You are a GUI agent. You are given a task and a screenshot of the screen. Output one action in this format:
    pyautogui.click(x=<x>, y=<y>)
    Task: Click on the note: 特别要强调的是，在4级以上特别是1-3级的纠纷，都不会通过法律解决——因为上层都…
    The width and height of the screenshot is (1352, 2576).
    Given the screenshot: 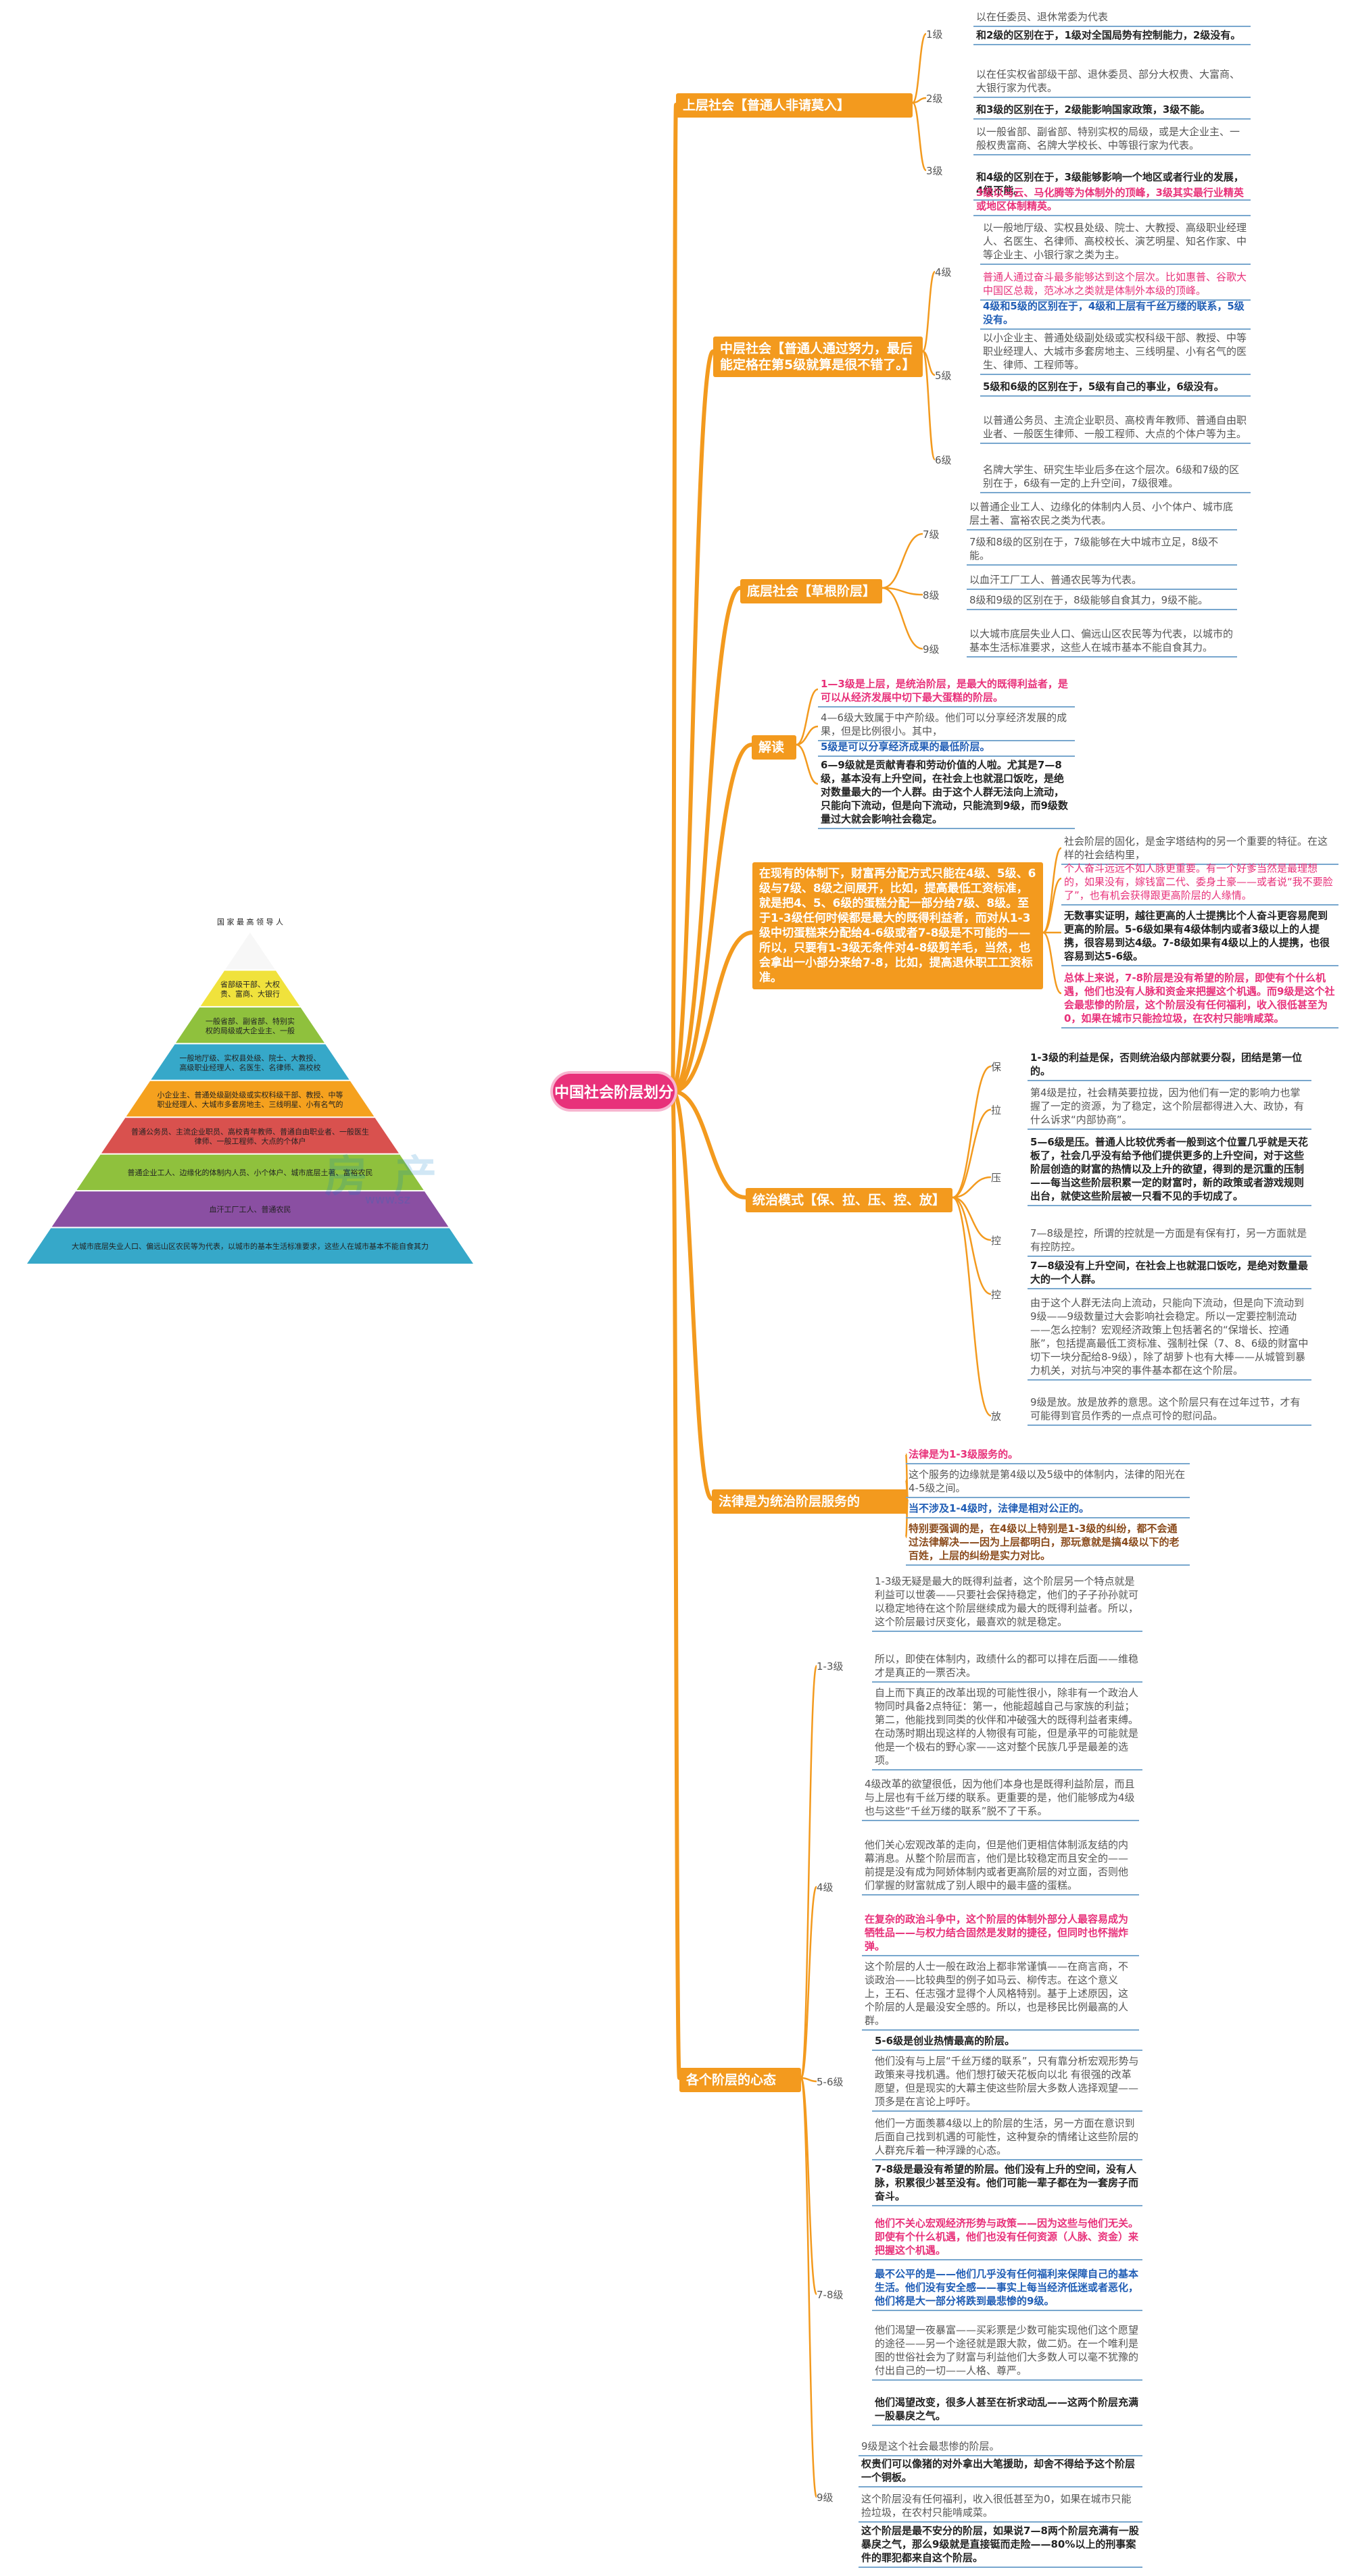 What is the action you would take?
    pyautogui.click(x=1048, y=1544)
    